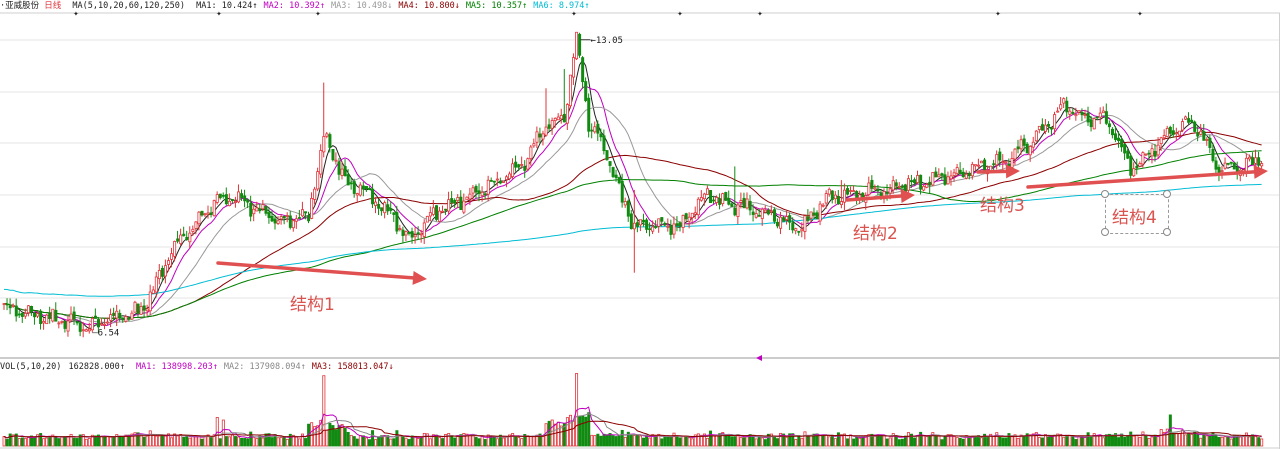  Describe the element at coordinates (907, 196) in the screenshot. I see `arrow-structure-2-head` at that location.